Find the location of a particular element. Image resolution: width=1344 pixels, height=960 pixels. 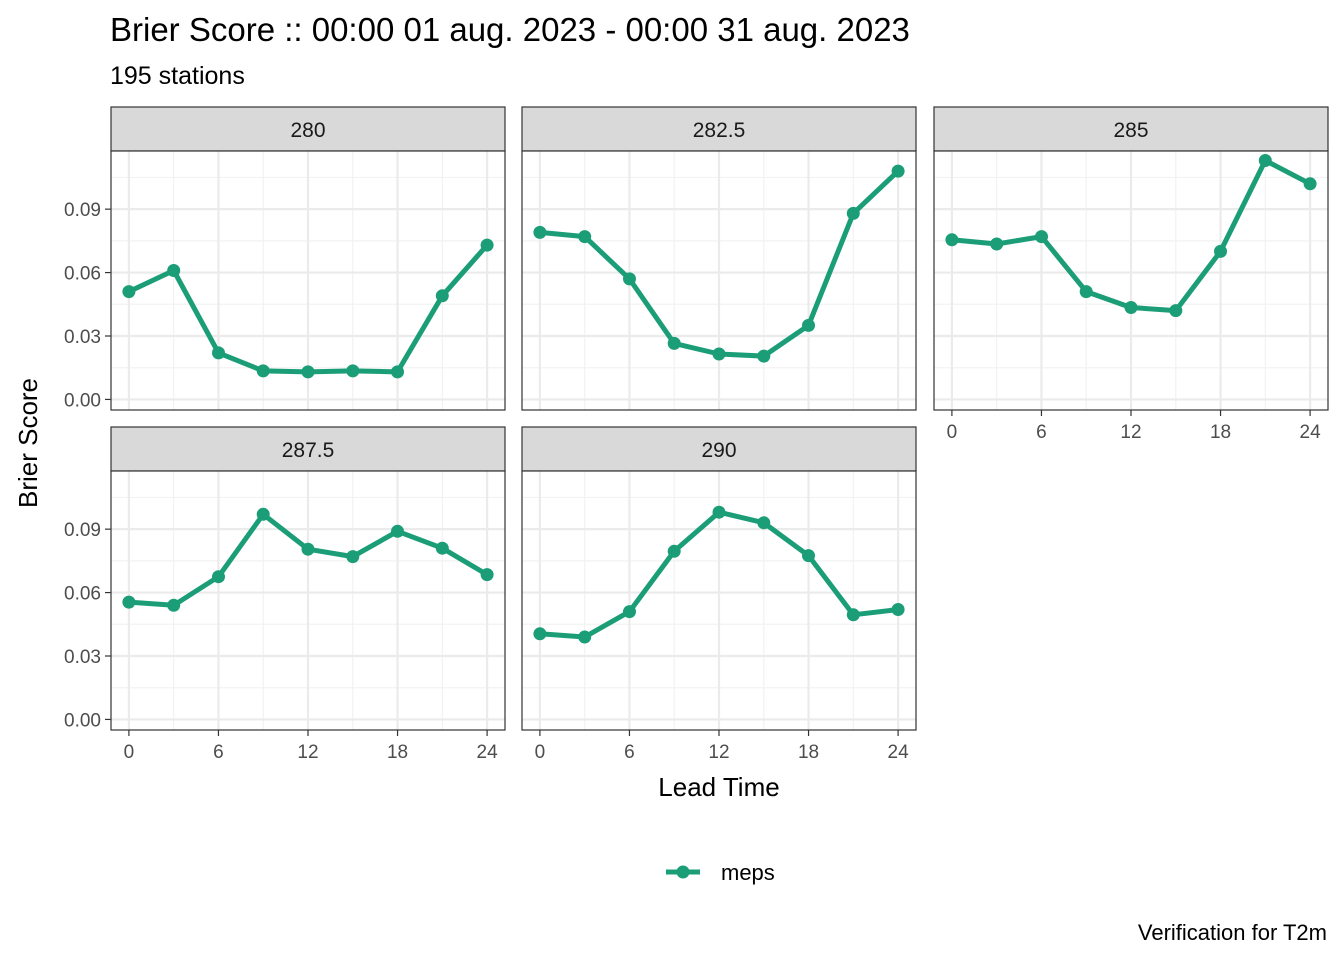

facet-strip-label: 280 is located at coordinates (307, 130).